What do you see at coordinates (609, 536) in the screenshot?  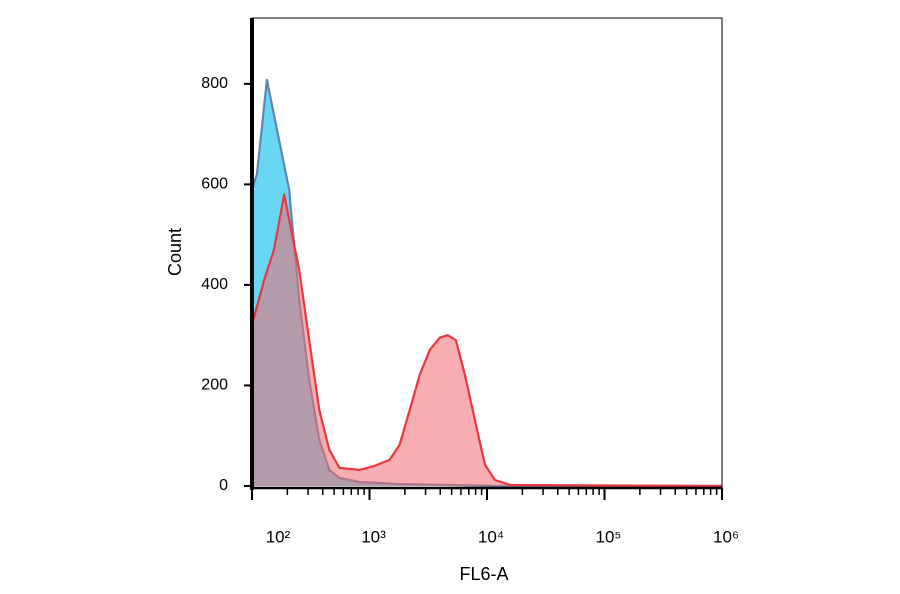 I see `x-tick-label: 10⁵` at bounding box center [609, 536].